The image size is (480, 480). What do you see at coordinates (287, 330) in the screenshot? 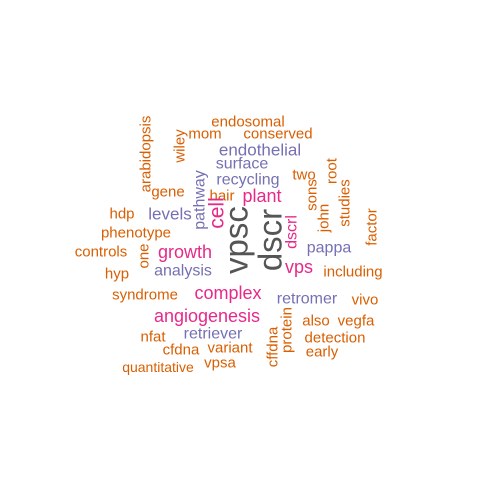
I see `word-protein: protein` at bounding box center [287, 330].